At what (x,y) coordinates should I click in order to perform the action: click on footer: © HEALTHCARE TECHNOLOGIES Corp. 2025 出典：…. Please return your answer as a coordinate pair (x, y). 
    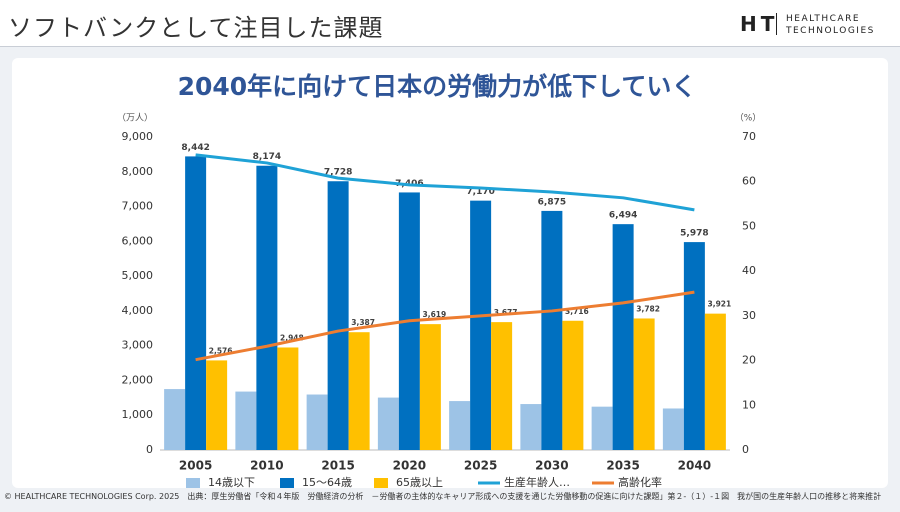
    Looking at the image, I should click on (450, 496).